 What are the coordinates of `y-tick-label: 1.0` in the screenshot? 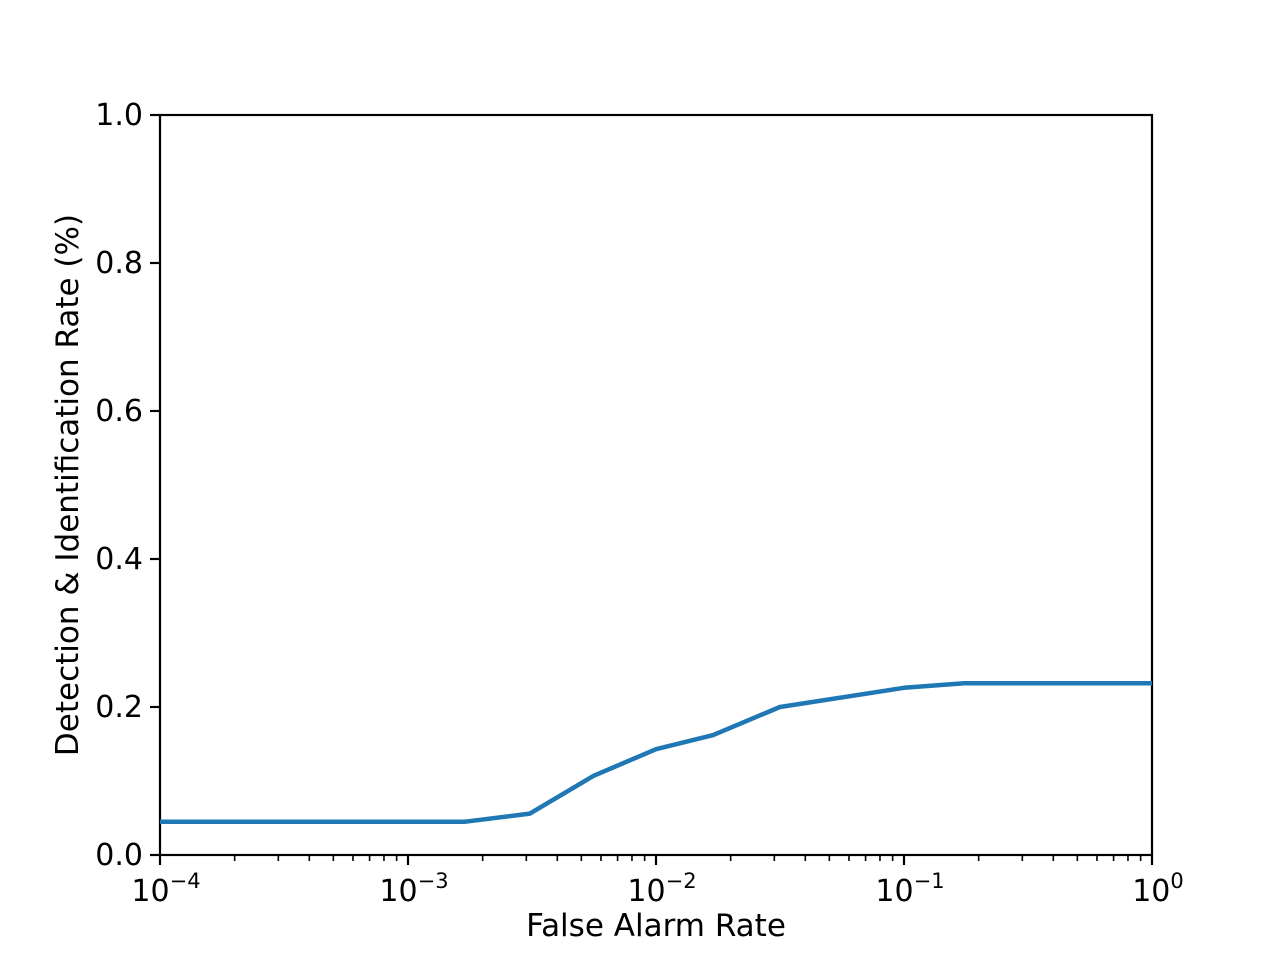 It's located at (119, 115).